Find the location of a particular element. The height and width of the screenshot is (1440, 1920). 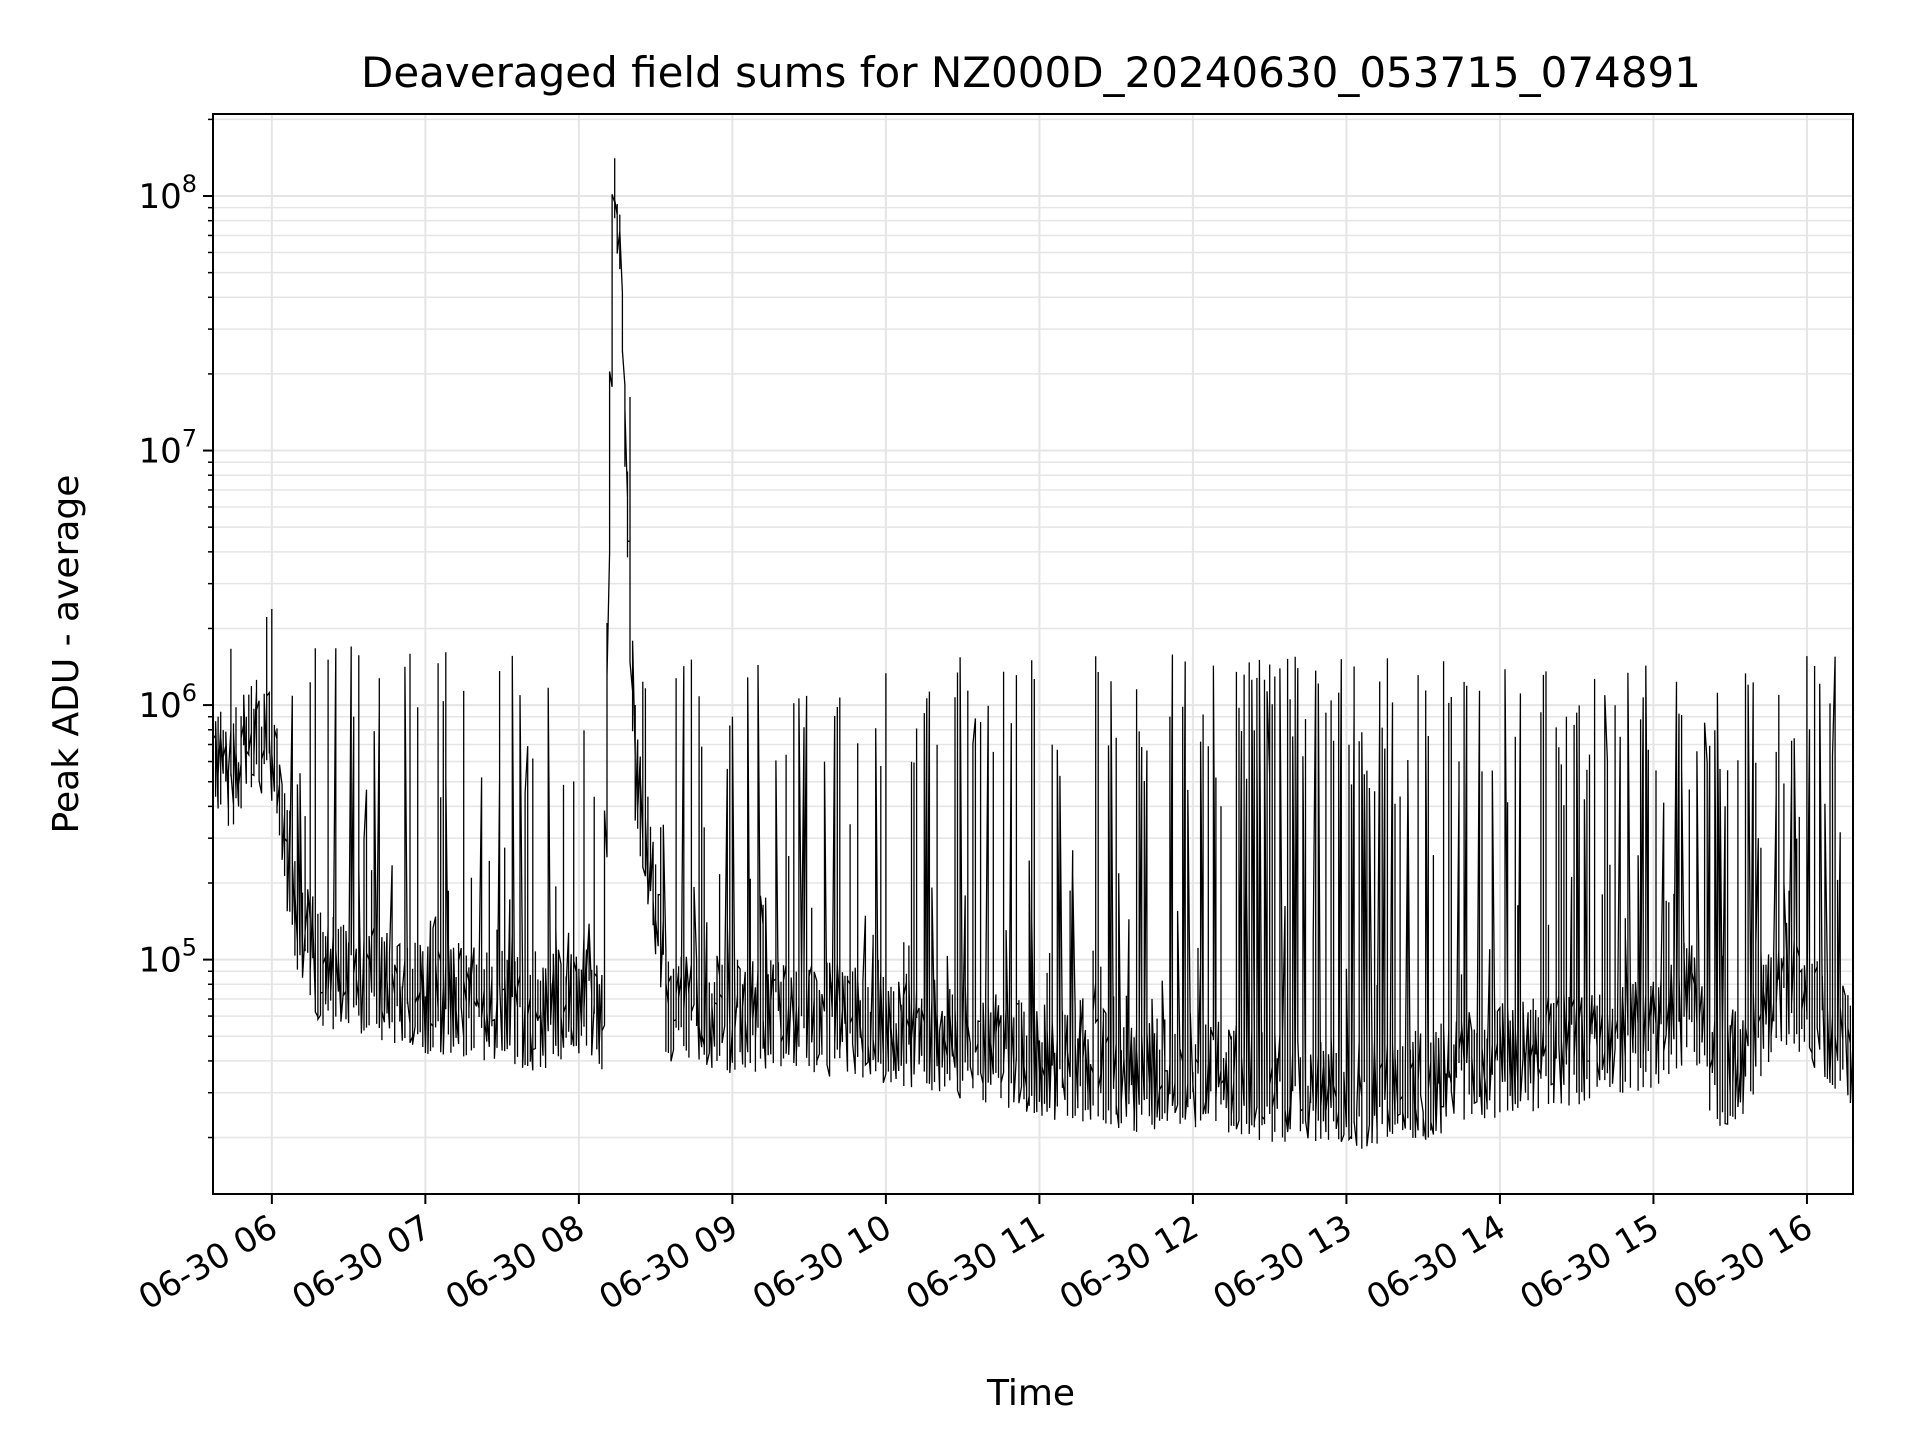

y-axis-ticks: 10⁵ 10⁶ 10⁷ 10⁸ is located at coordinates (175, 628).